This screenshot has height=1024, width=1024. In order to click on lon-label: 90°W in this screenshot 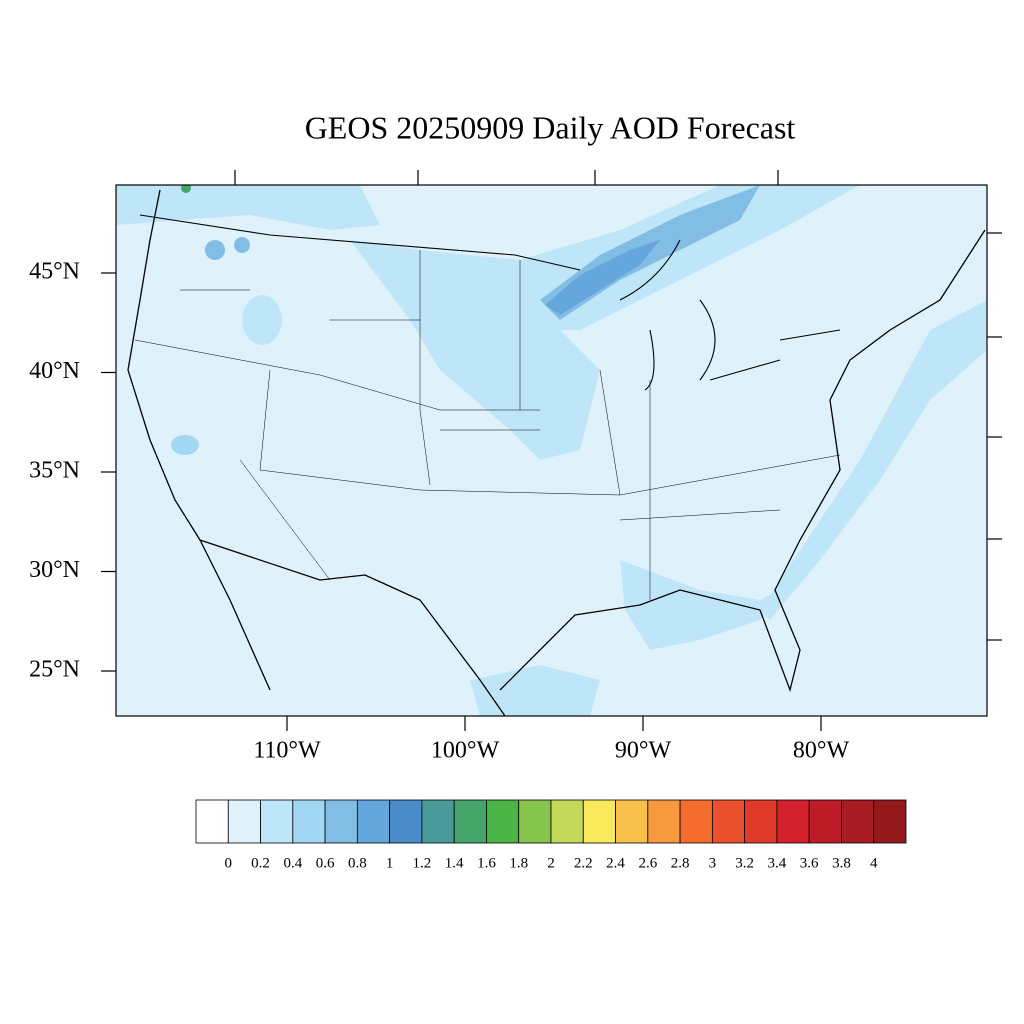, I will do `click(643, 751)`.